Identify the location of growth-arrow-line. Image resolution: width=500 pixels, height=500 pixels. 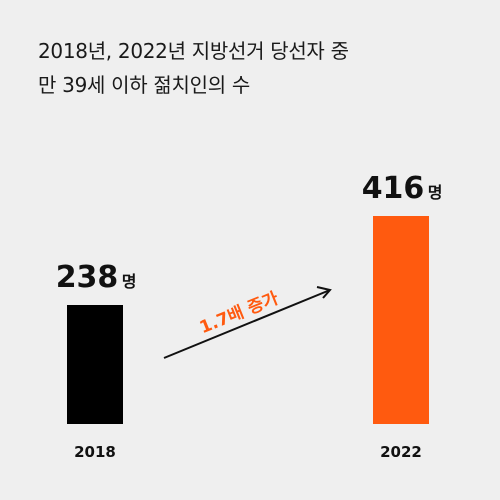
(247, 324).